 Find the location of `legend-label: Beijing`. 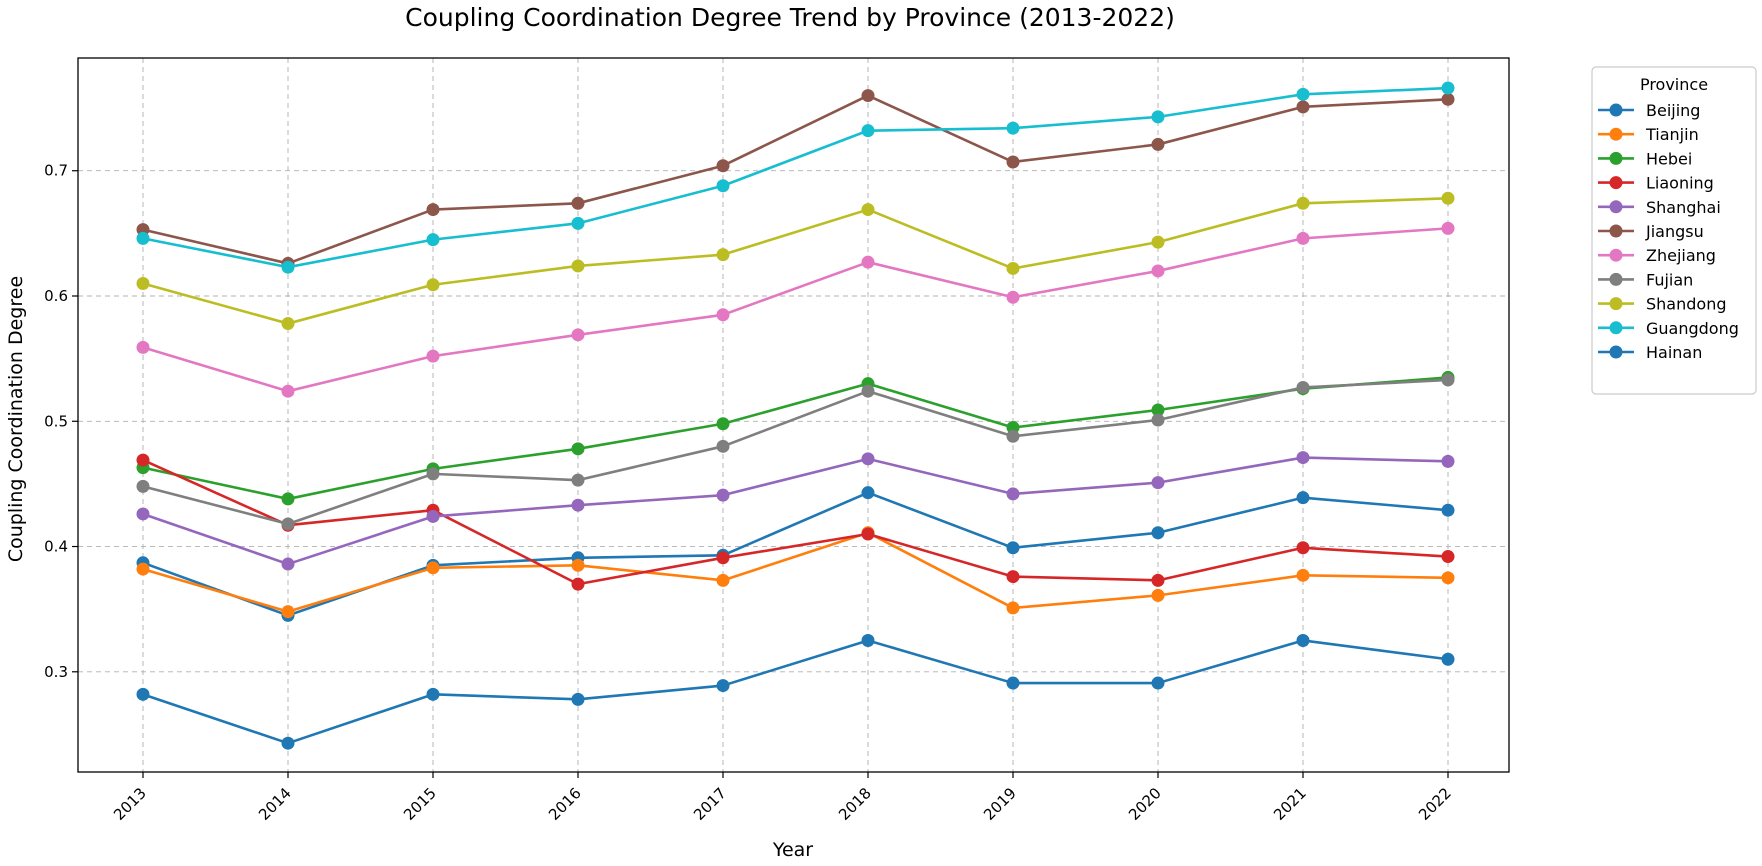

legend-label: Beijing is located at coordinates (1673, 110).